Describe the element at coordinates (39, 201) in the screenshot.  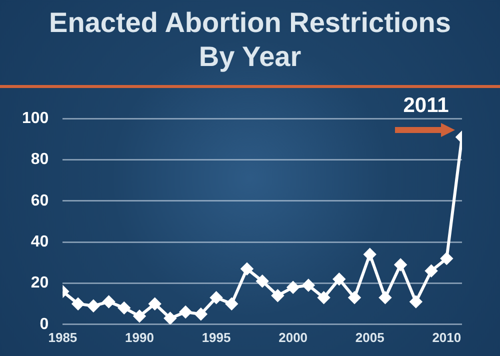
I see `y-tick-label: 60` at that location.